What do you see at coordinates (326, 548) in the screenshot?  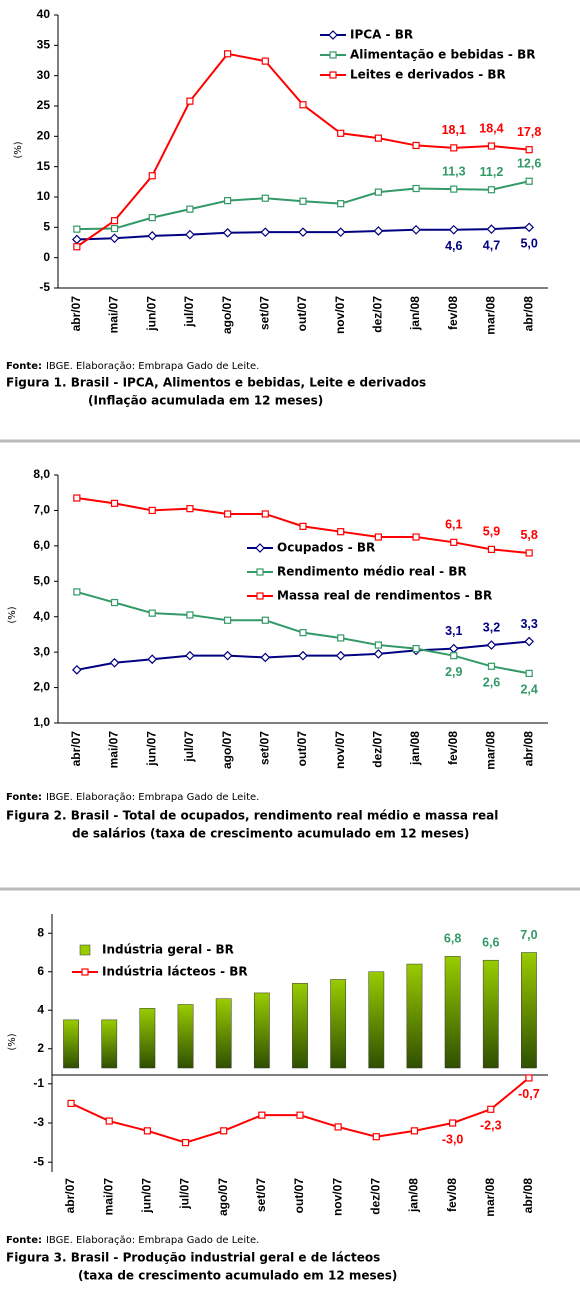 I see `legend-label: Ocupados - BR` at bounding box center [326, 548].